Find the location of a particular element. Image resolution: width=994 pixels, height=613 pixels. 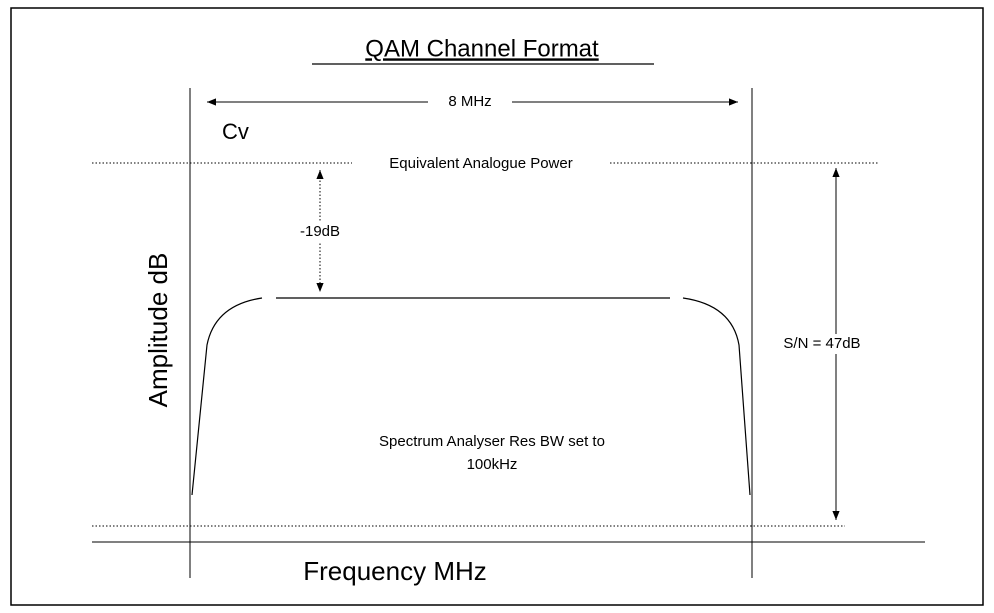

note-line: 100kHz is located at coordinates (492, 464).